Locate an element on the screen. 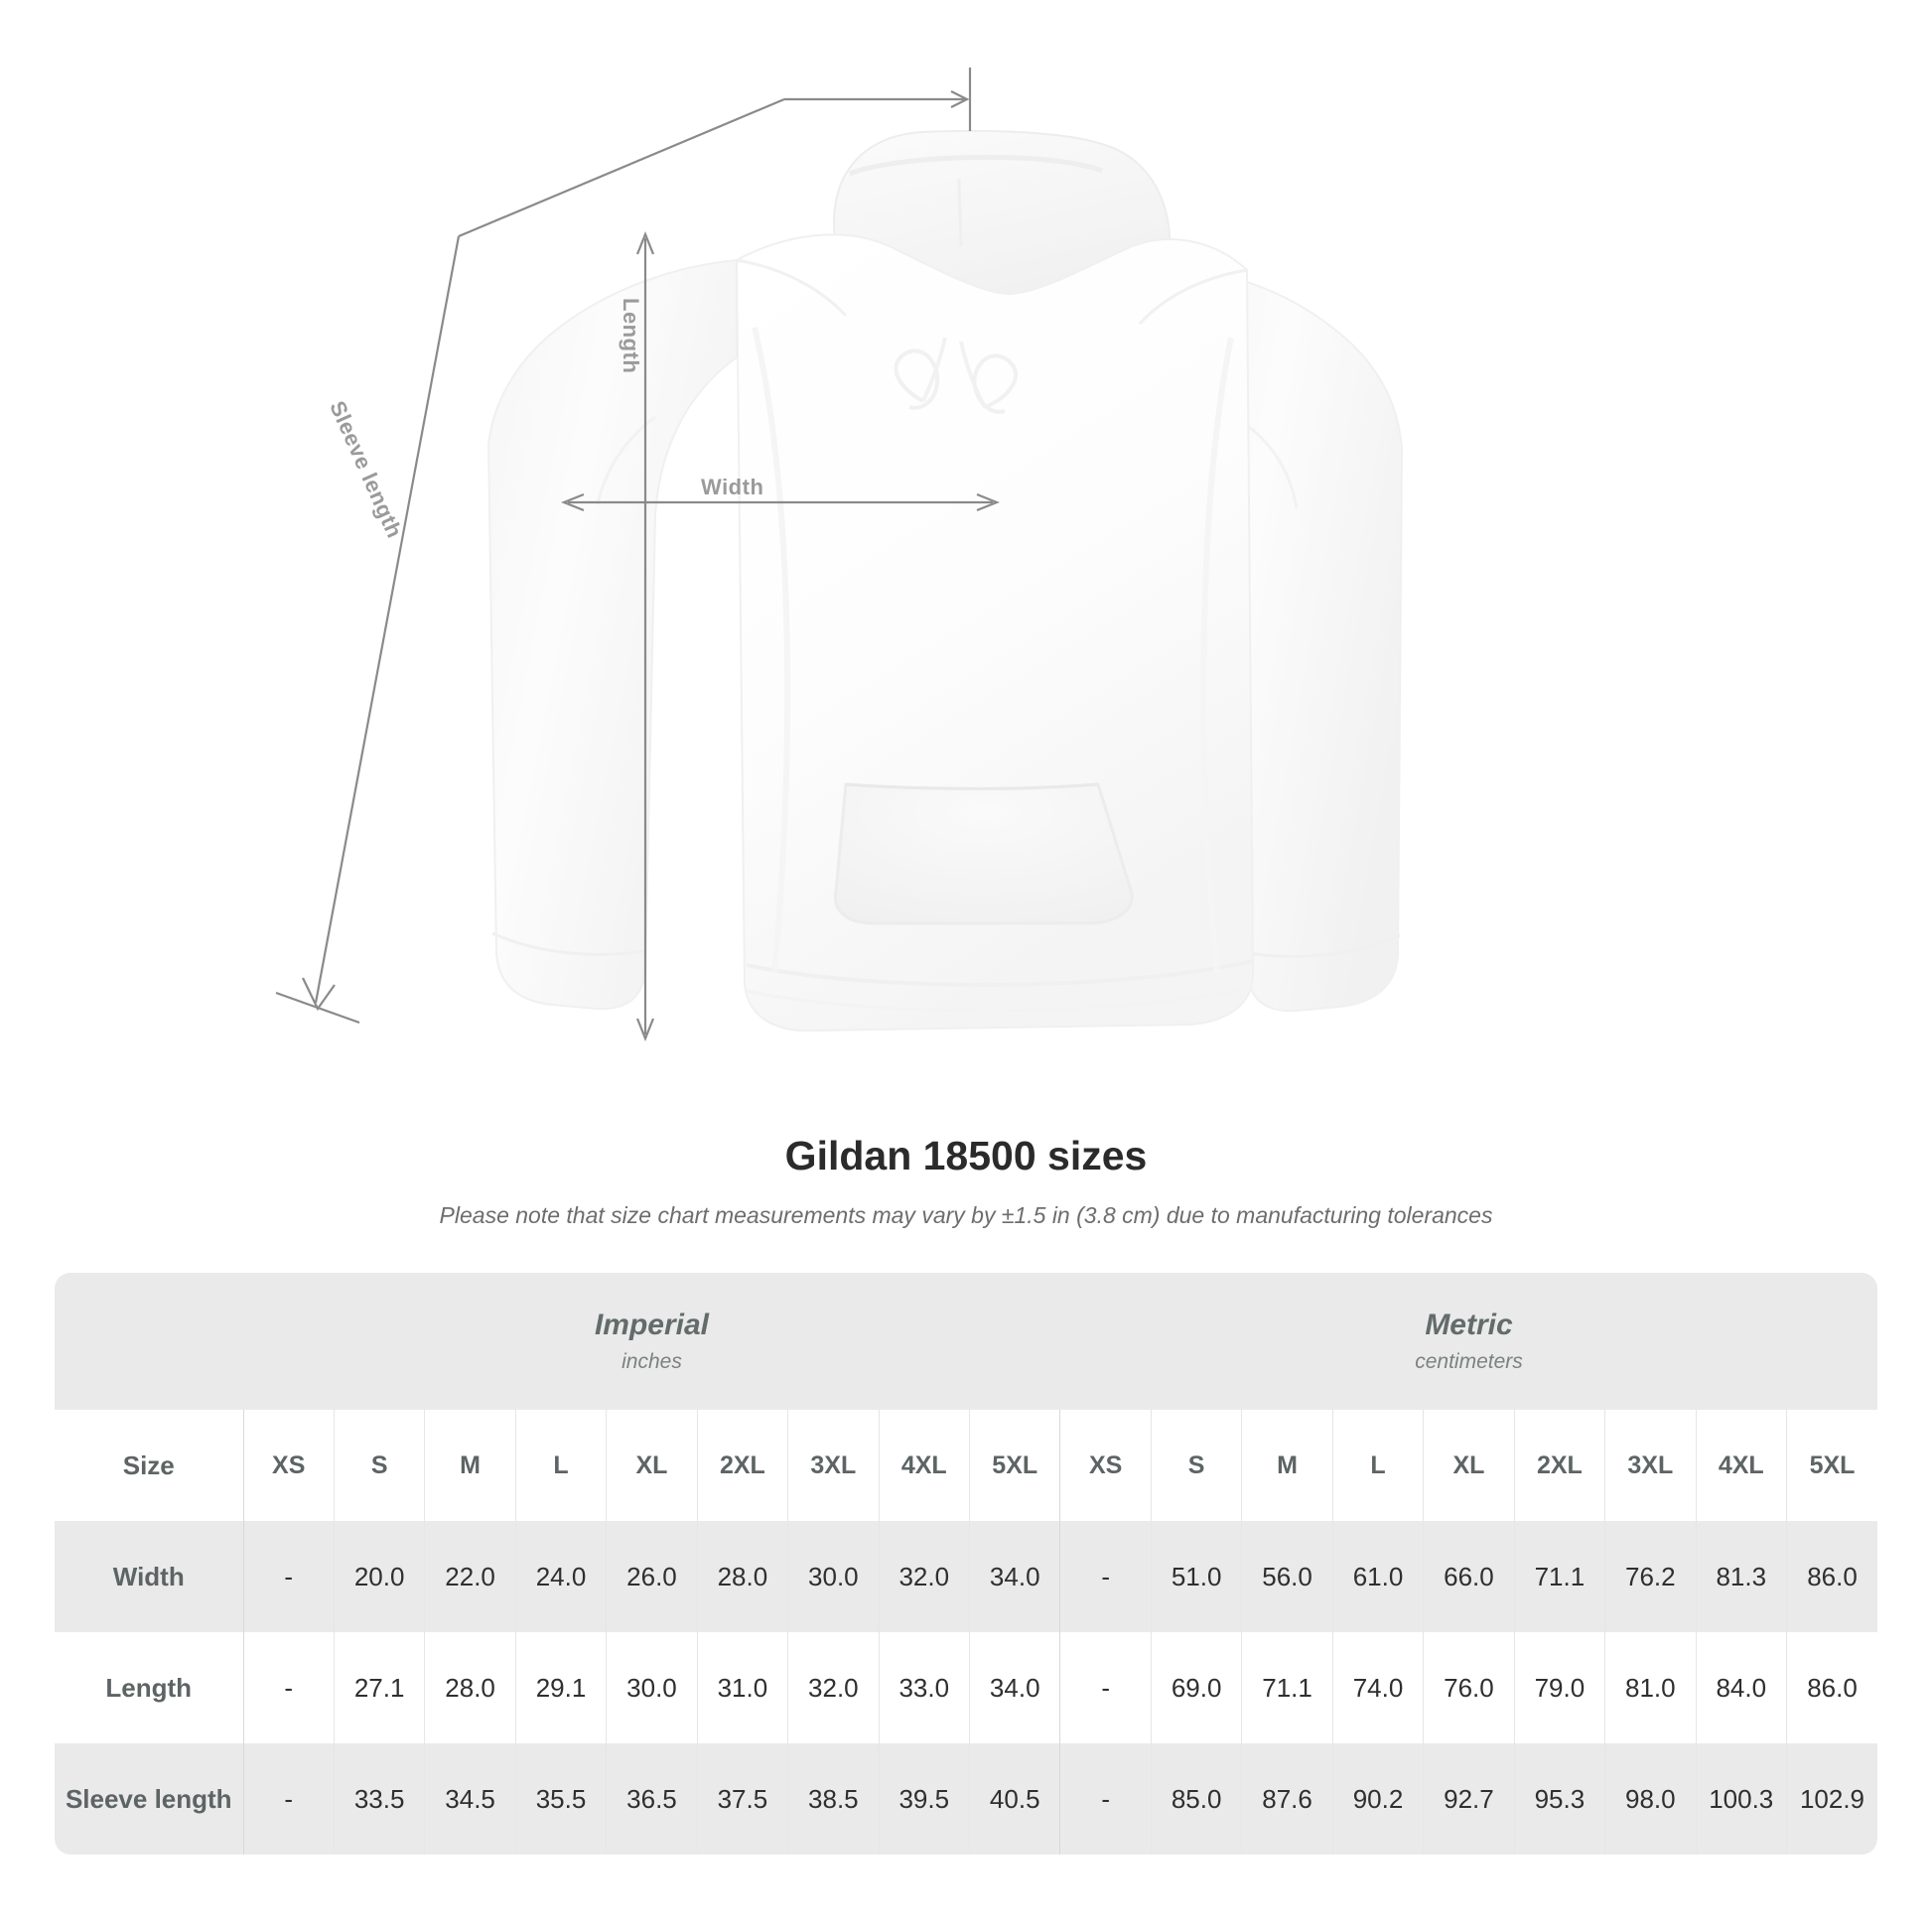 The image size is (1932, 1932). cell-metric-3xl: 98.0 is located at coordinates (1650, 1799).